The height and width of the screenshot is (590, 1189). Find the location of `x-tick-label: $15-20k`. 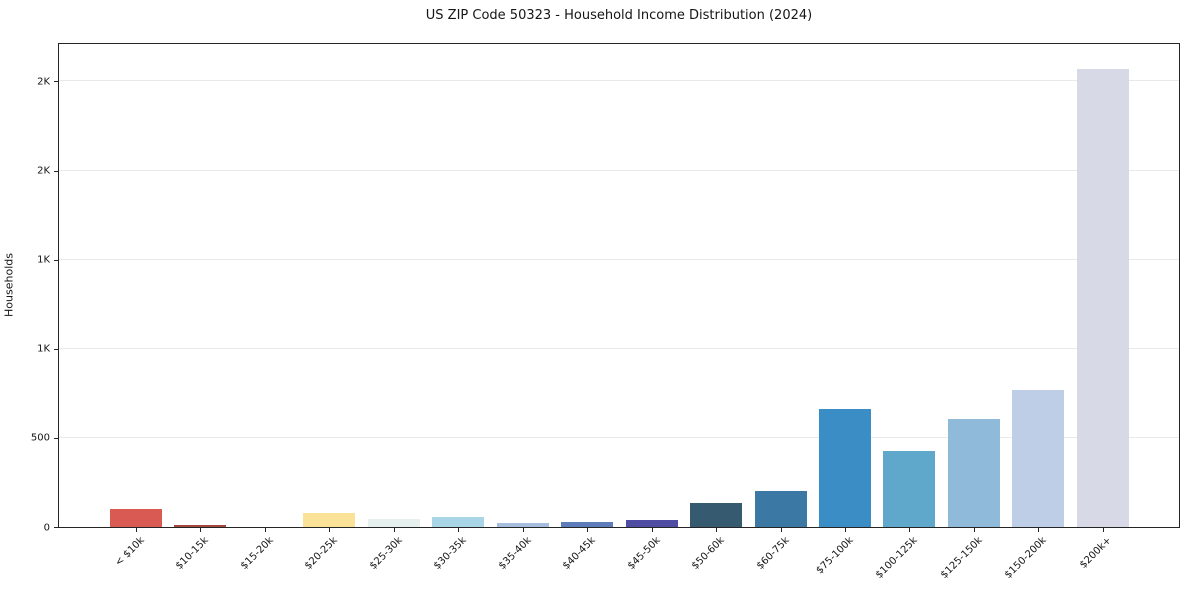

x-tick-label: $15-20k is located at coordinates (257, 553).